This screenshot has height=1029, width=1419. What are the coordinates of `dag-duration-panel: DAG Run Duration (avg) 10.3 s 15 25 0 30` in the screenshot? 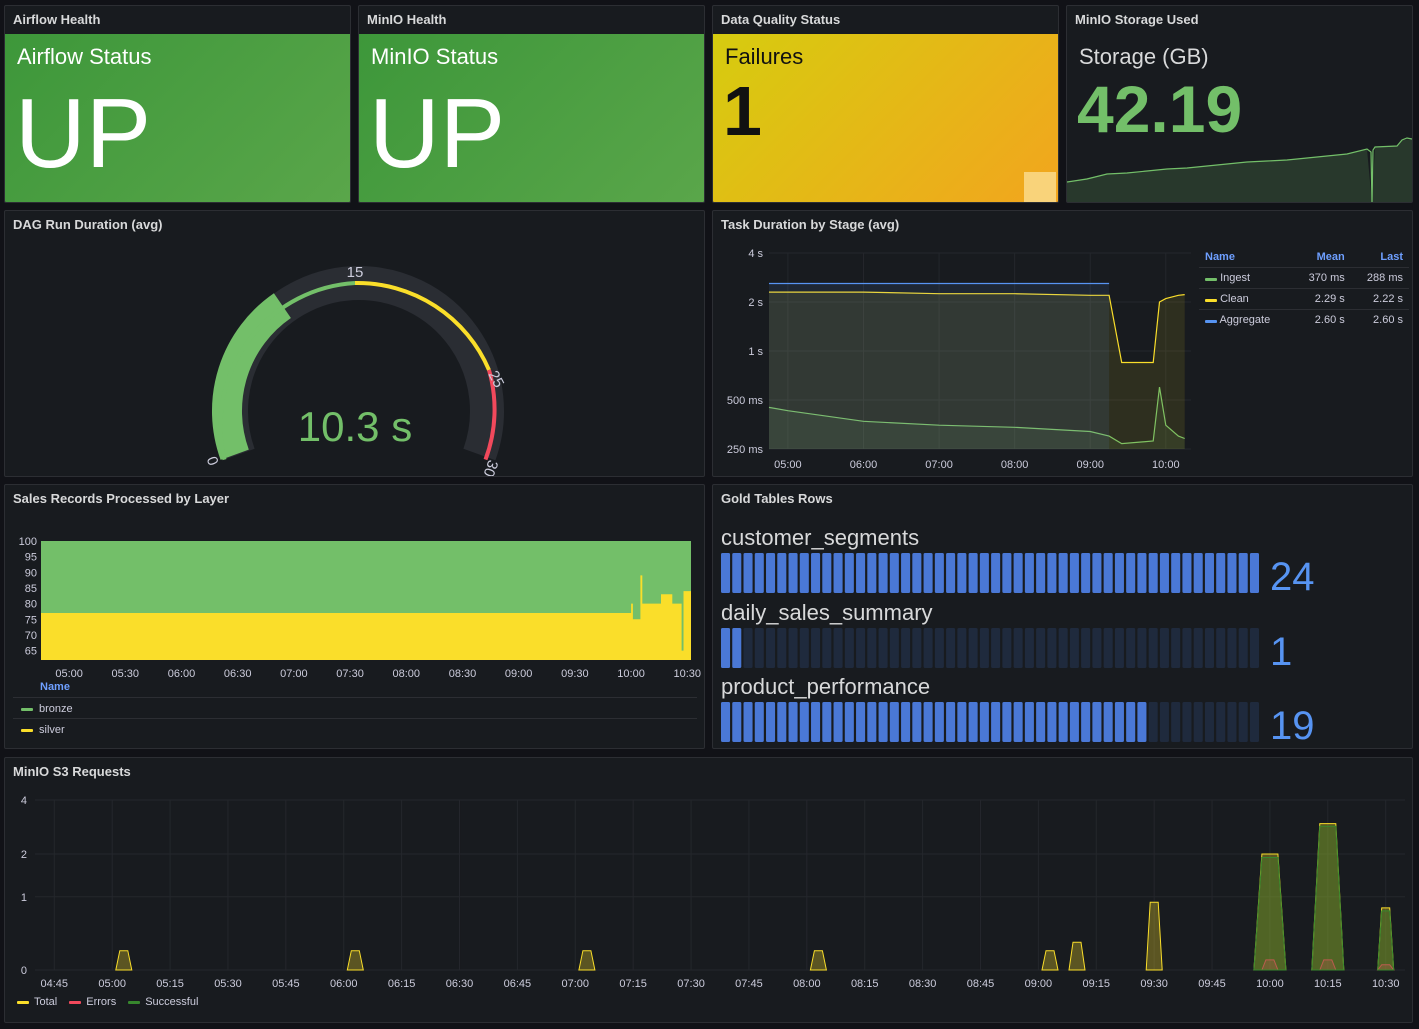 It's located at (354, 343).